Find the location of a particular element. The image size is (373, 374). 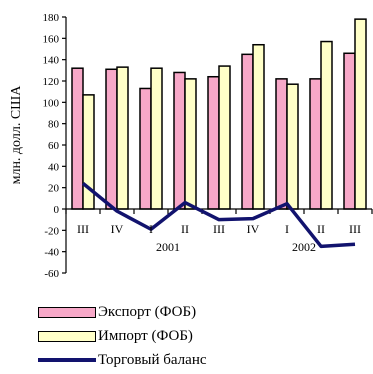

legend-swatch-export is located at coordinates (67, 312).